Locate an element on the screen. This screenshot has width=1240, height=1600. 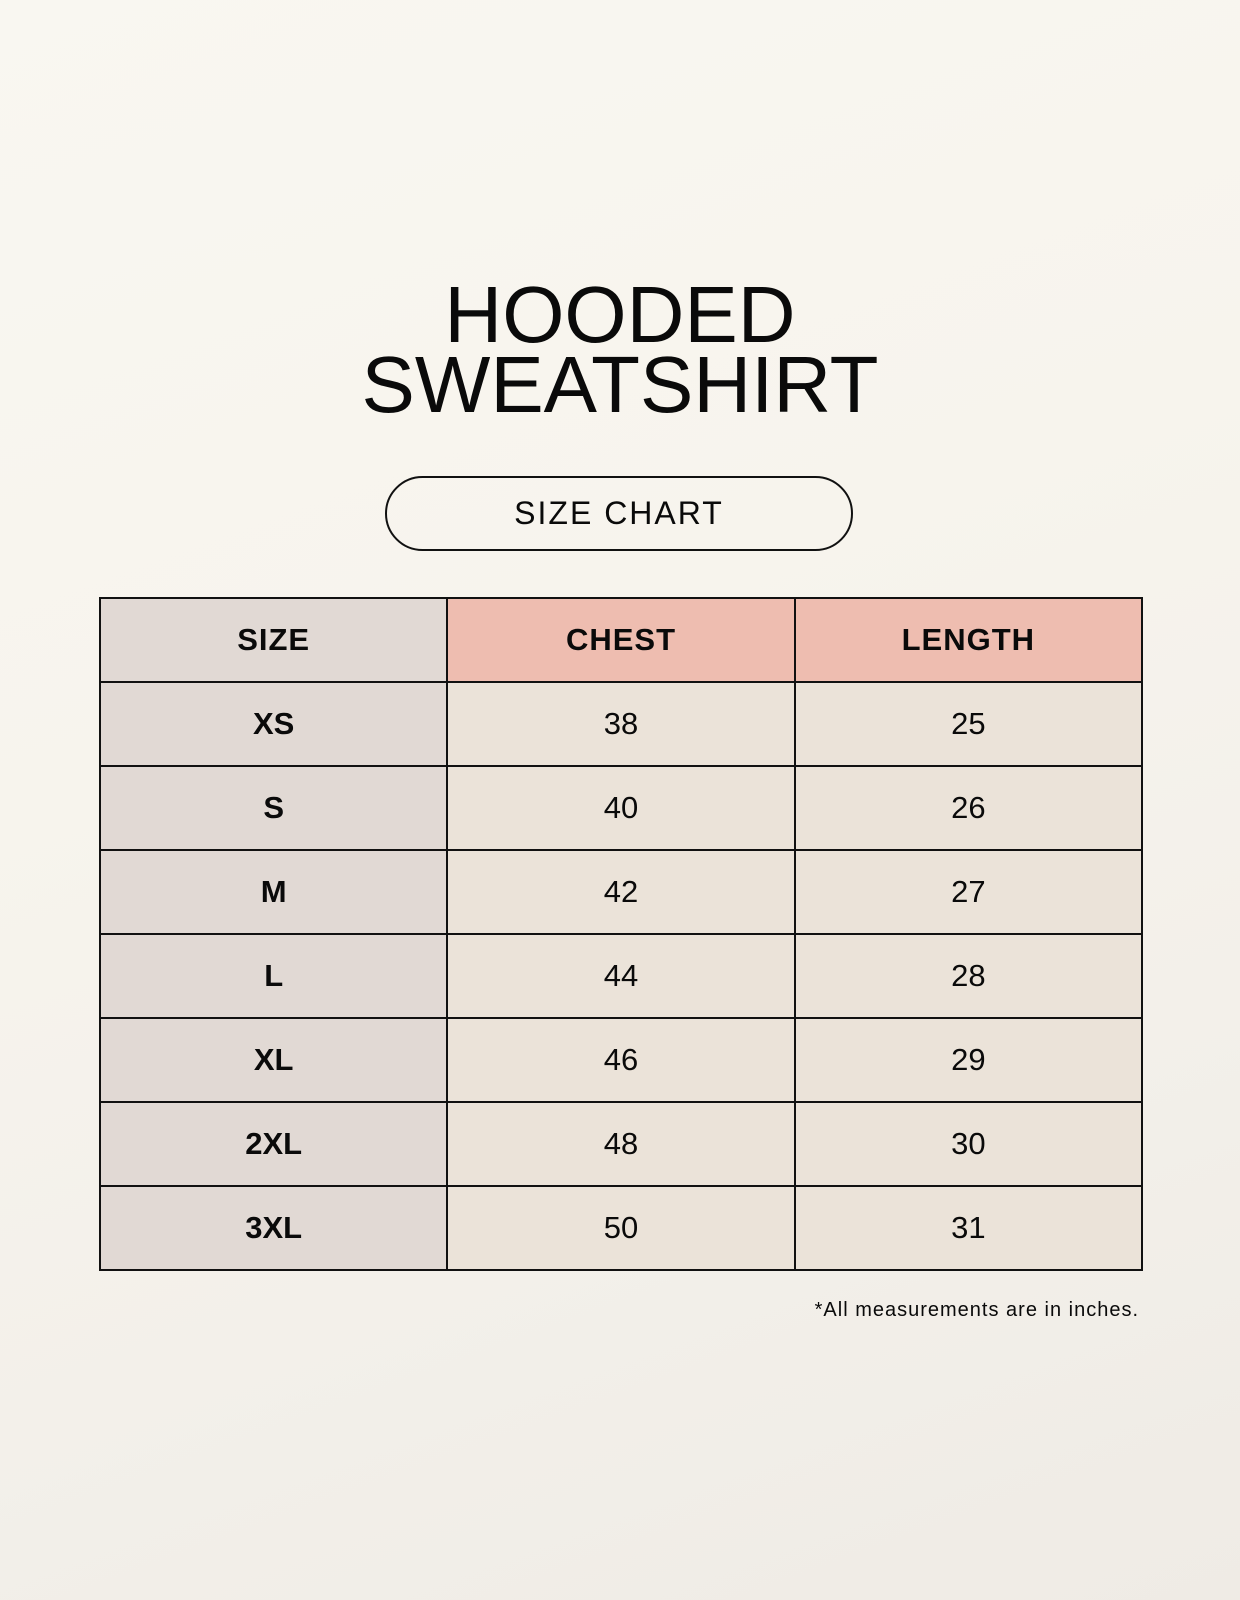
cell-chest: 40 is located at coordinates (621, 808).